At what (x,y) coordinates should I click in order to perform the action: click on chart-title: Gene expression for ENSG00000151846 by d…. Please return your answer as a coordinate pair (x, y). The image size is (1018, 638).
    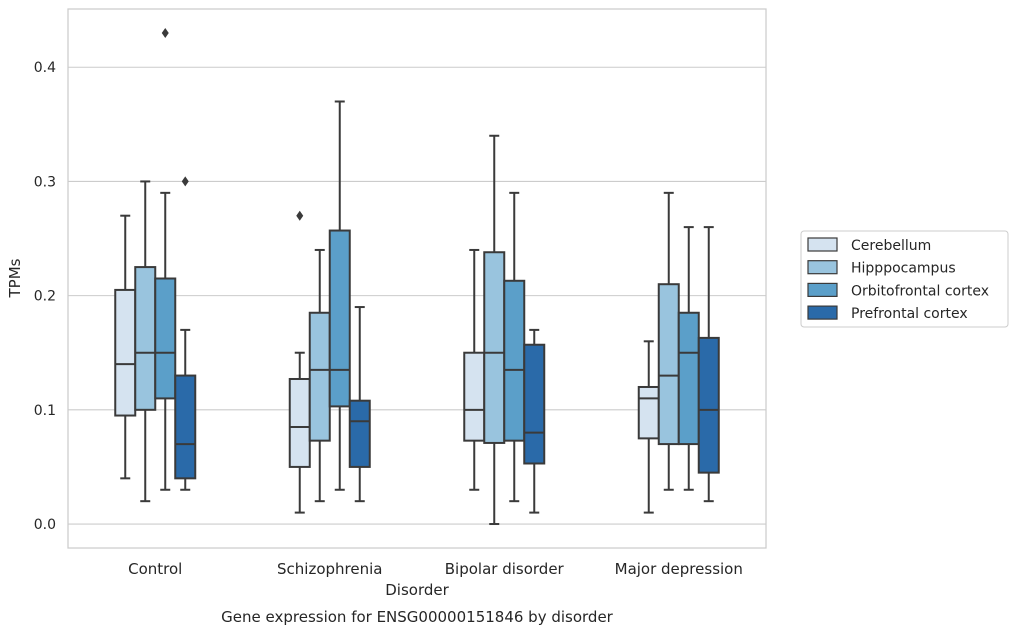
    Looking at the image, I should click on (417, 617).